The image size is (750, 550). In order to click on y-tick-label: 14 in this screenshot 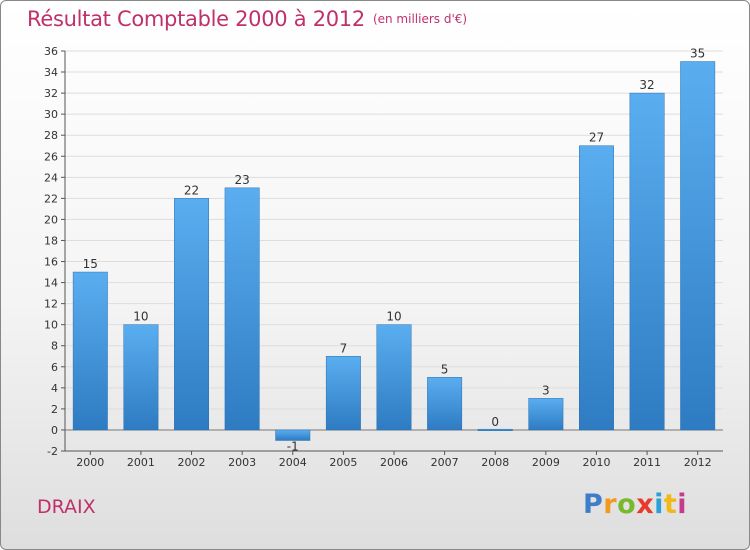, I will do `click(51, 283)`.